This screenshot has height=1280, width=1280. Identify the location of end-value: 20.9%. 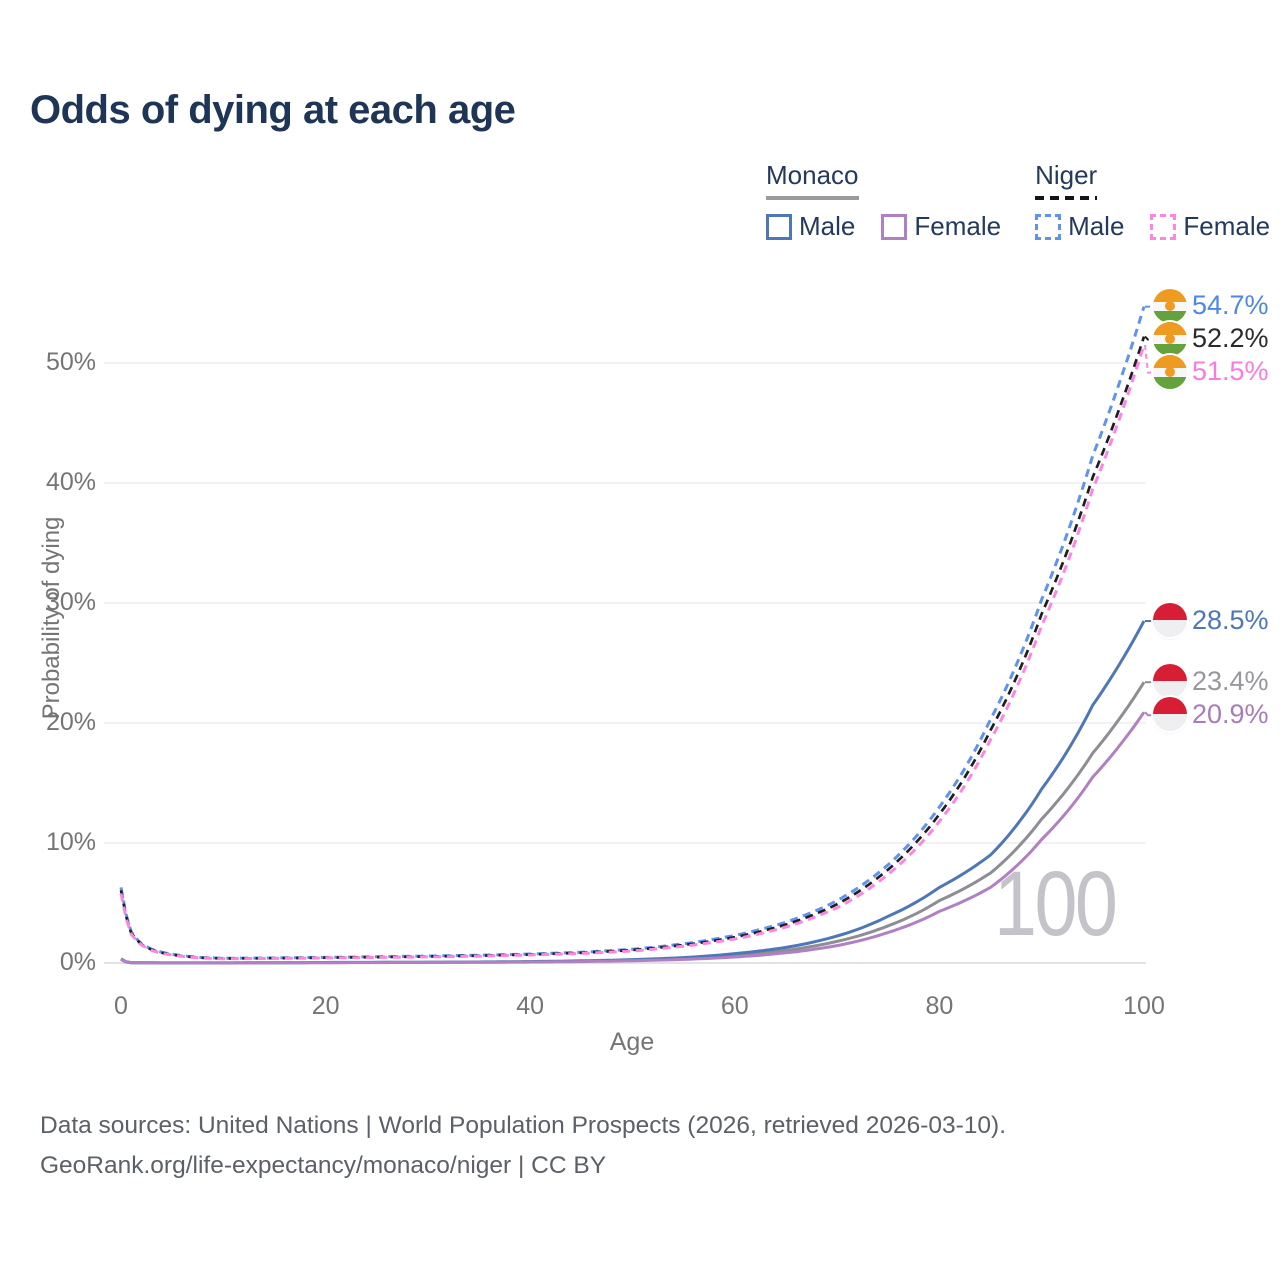
(1230, 713).